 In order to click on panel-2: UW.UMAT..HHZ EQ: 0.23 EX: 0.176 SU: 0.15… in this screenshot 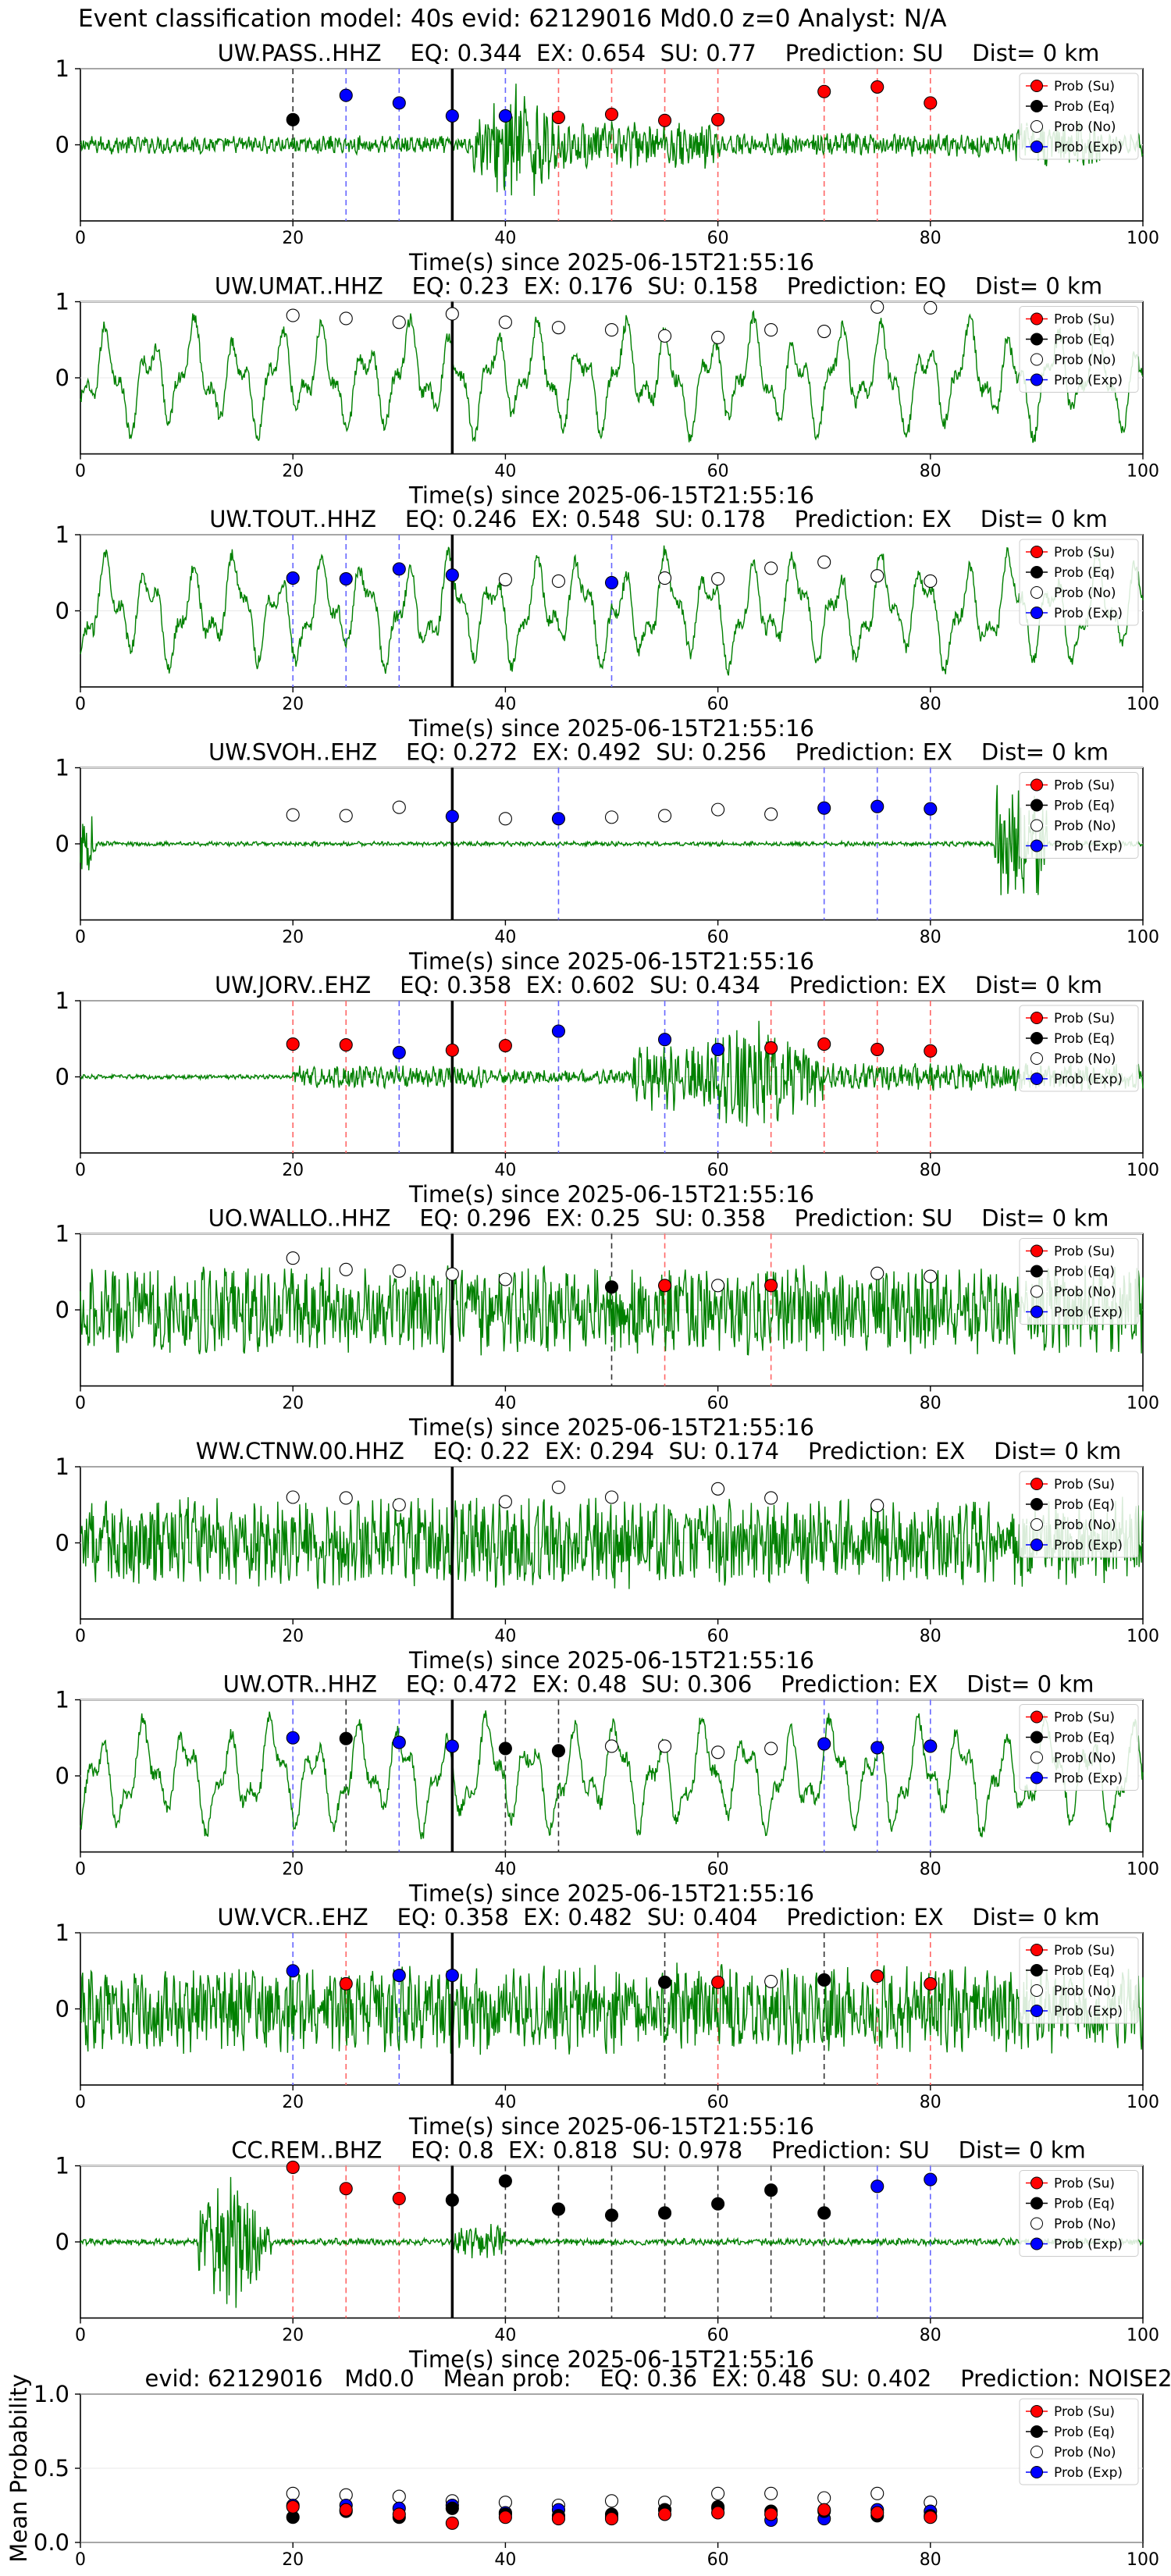, I will do `click(607, 391)`.